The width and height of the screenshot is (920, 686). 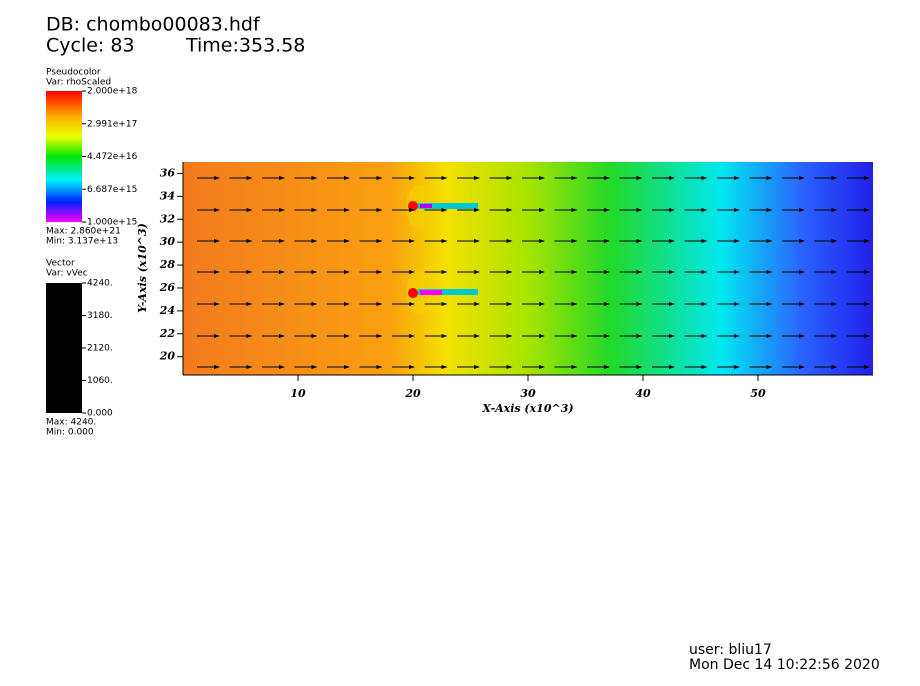 I want to click on y-tick-label: 32, so click(x=168, y=218).